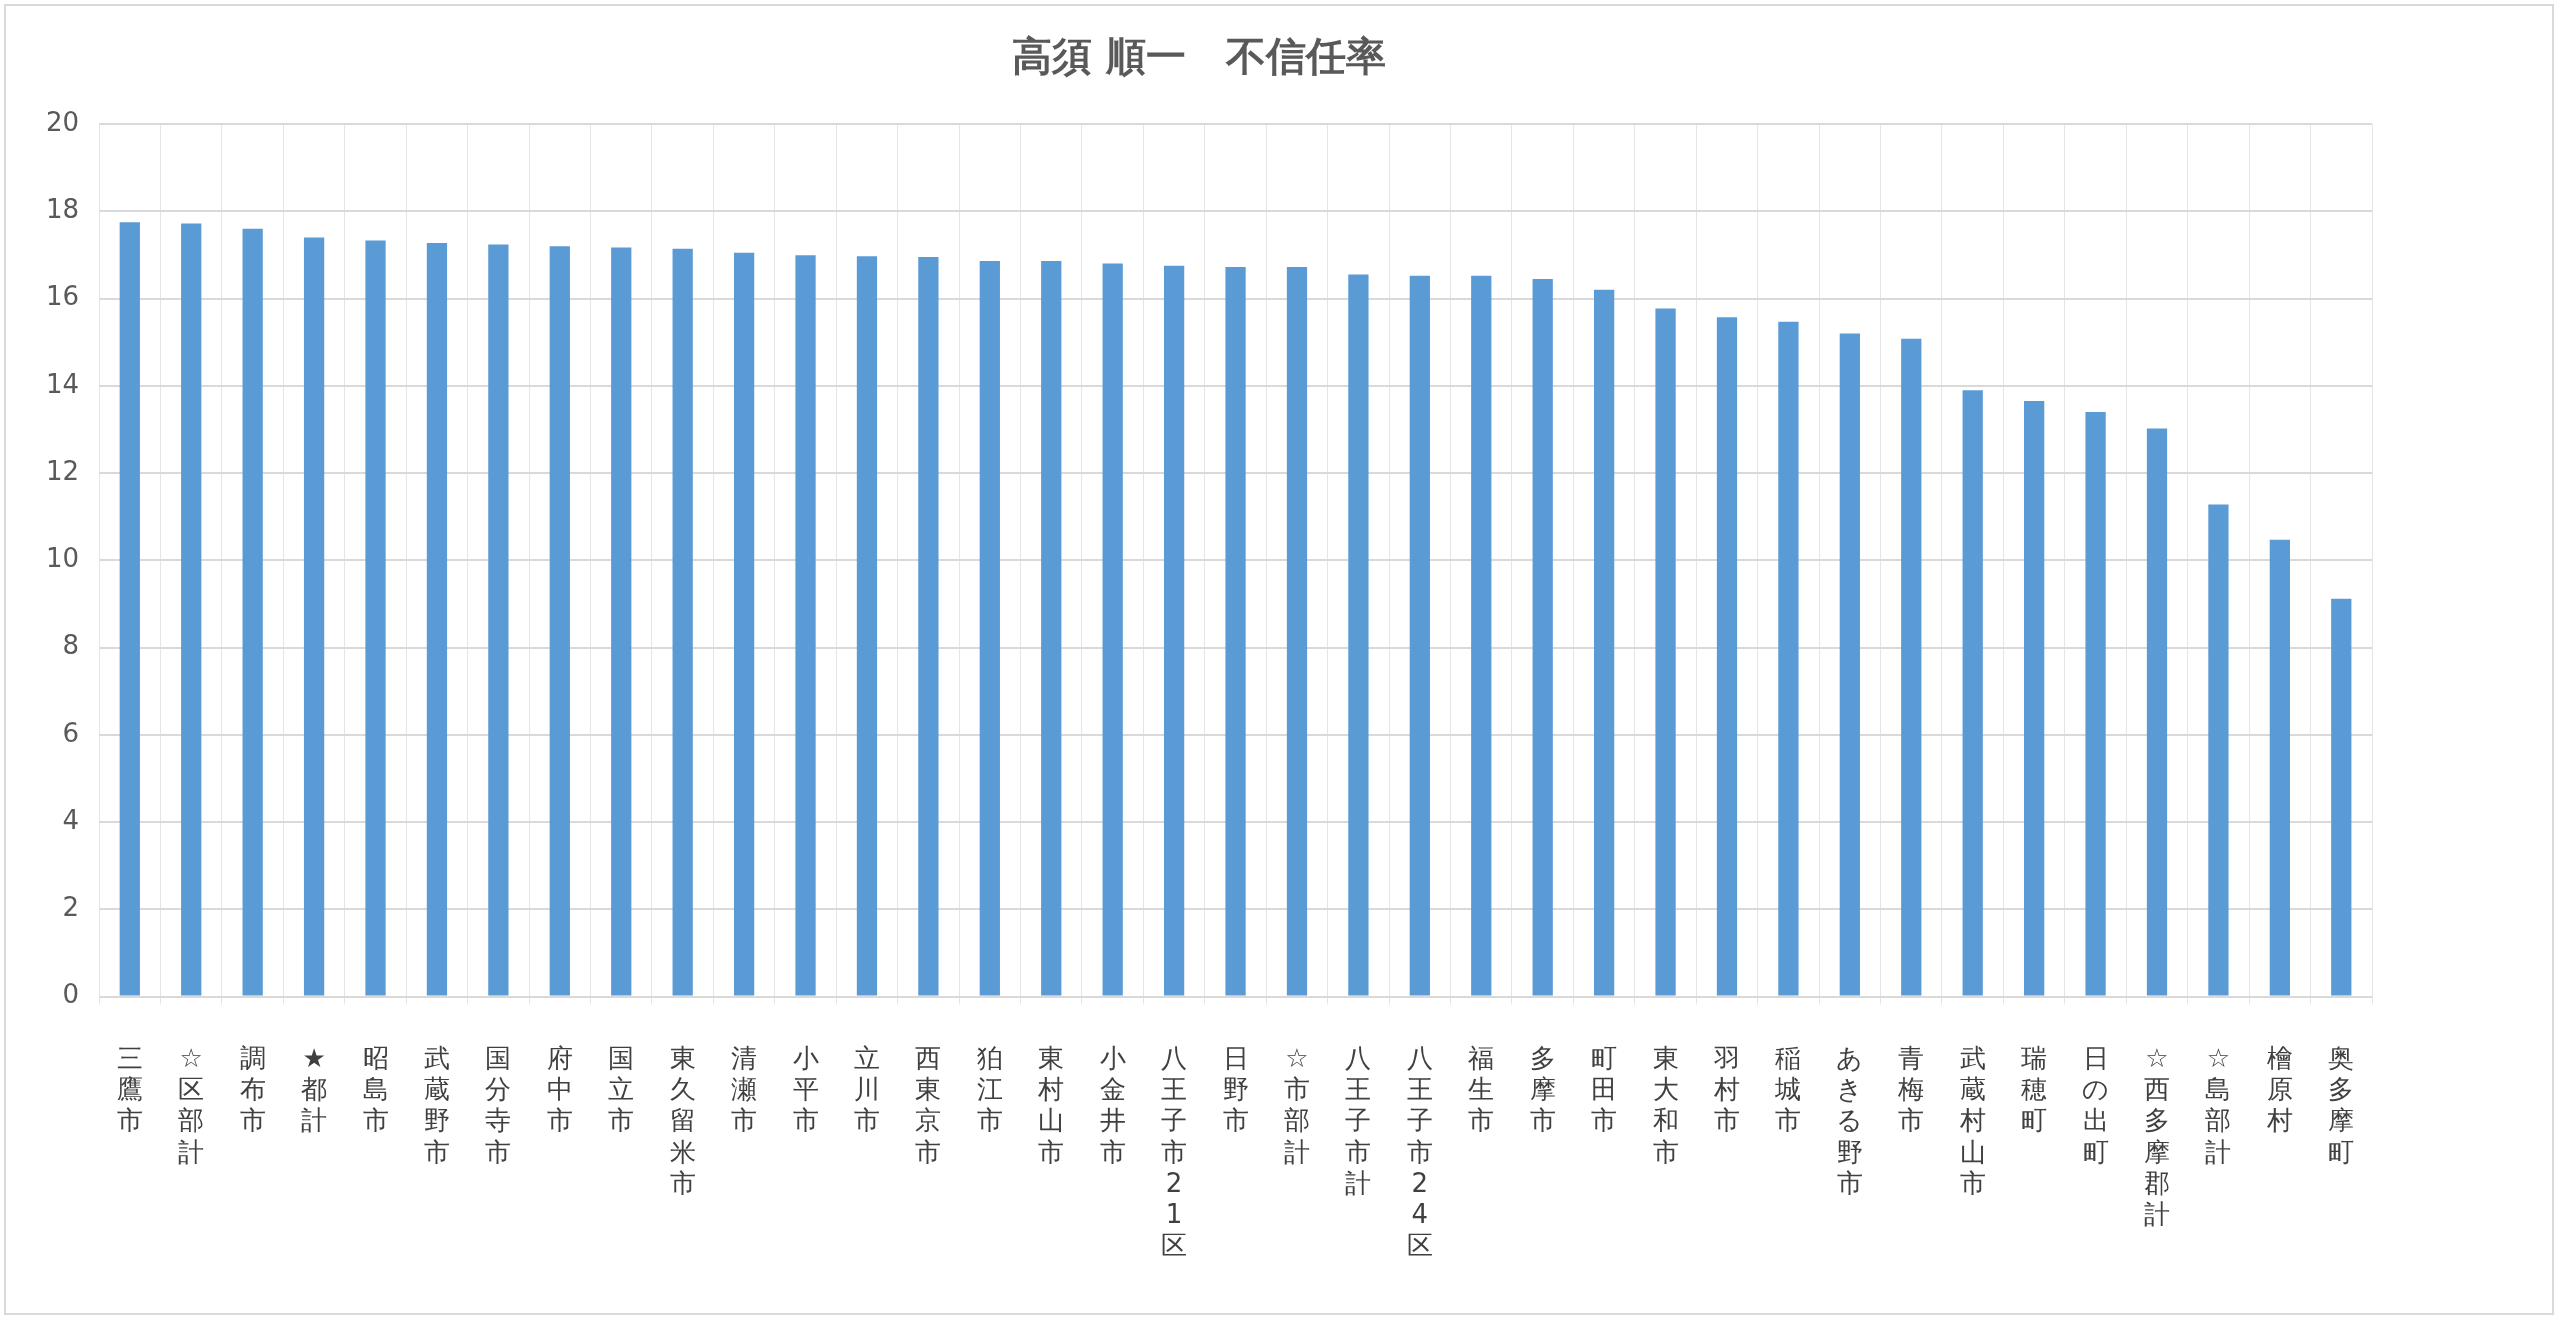  I want to click on x-tick-label: 国分寺市, so click(498, 1104).